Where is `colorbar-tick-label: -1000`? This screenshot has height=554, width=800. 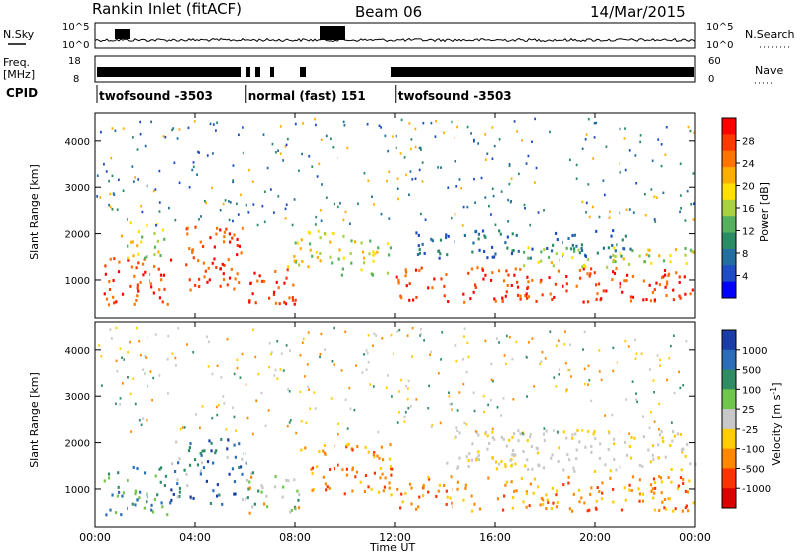
colorbar-tick-label: -1000 is located at coordinates (756, 489).